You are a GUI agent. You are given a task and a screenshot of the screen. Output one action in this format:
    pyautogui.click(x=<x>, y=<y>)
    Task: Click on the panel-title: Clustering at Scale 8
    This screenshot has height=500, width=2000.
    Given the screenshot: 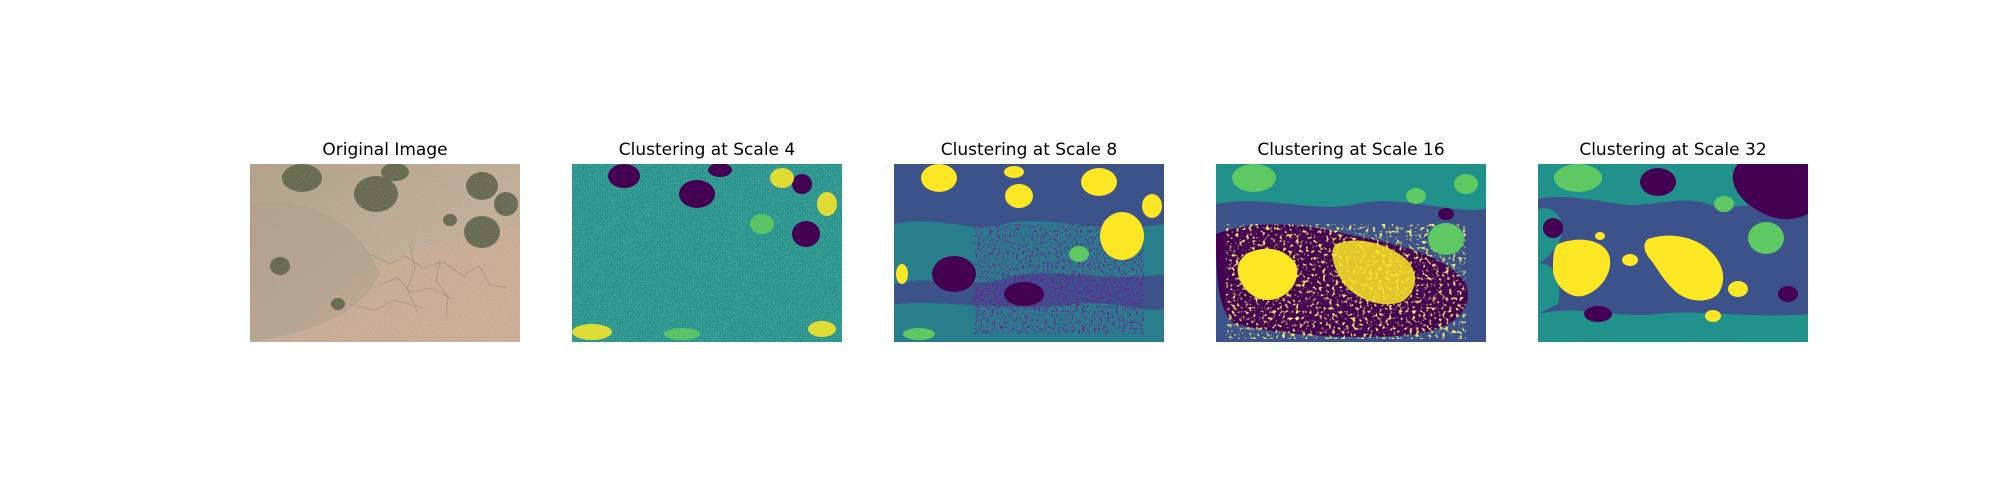 What is the action you would take?
    pyautogui.click(x=1029, y=150)
    